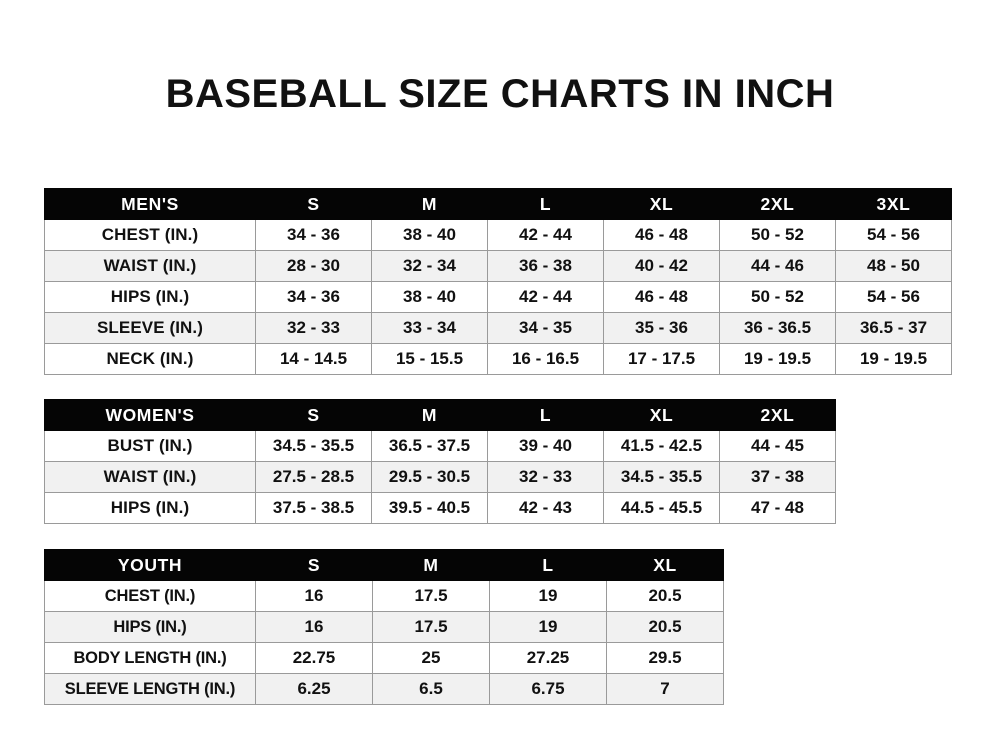 The width and height of the screenshot is (1000, 752). I want to click on mens-table-head: MEN'S S M L XL 2XL 3XL, so click(498, 204).